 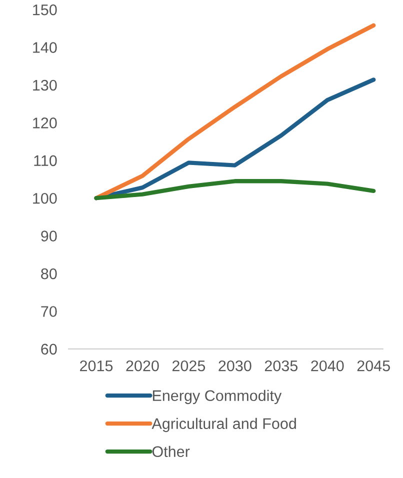 I want to click on y-tick-label: 100, so click(x=45, y=198).